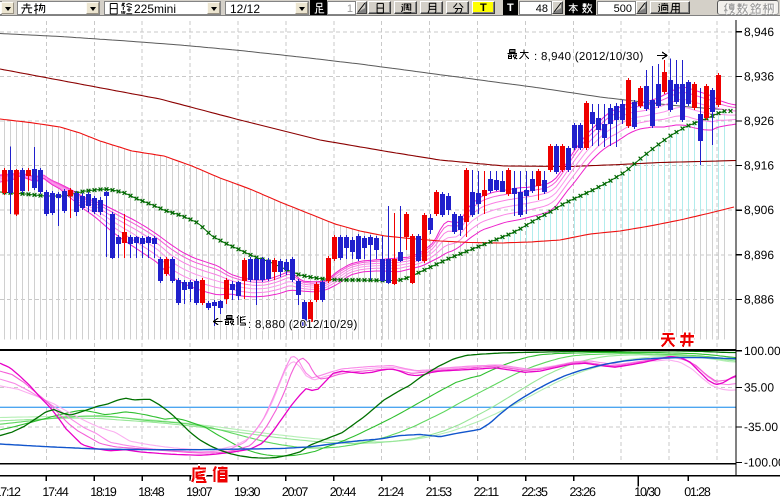  Describe the element at coordinates (761, 427) in the screenshot. I see `svg-text: -35.00` at that location.